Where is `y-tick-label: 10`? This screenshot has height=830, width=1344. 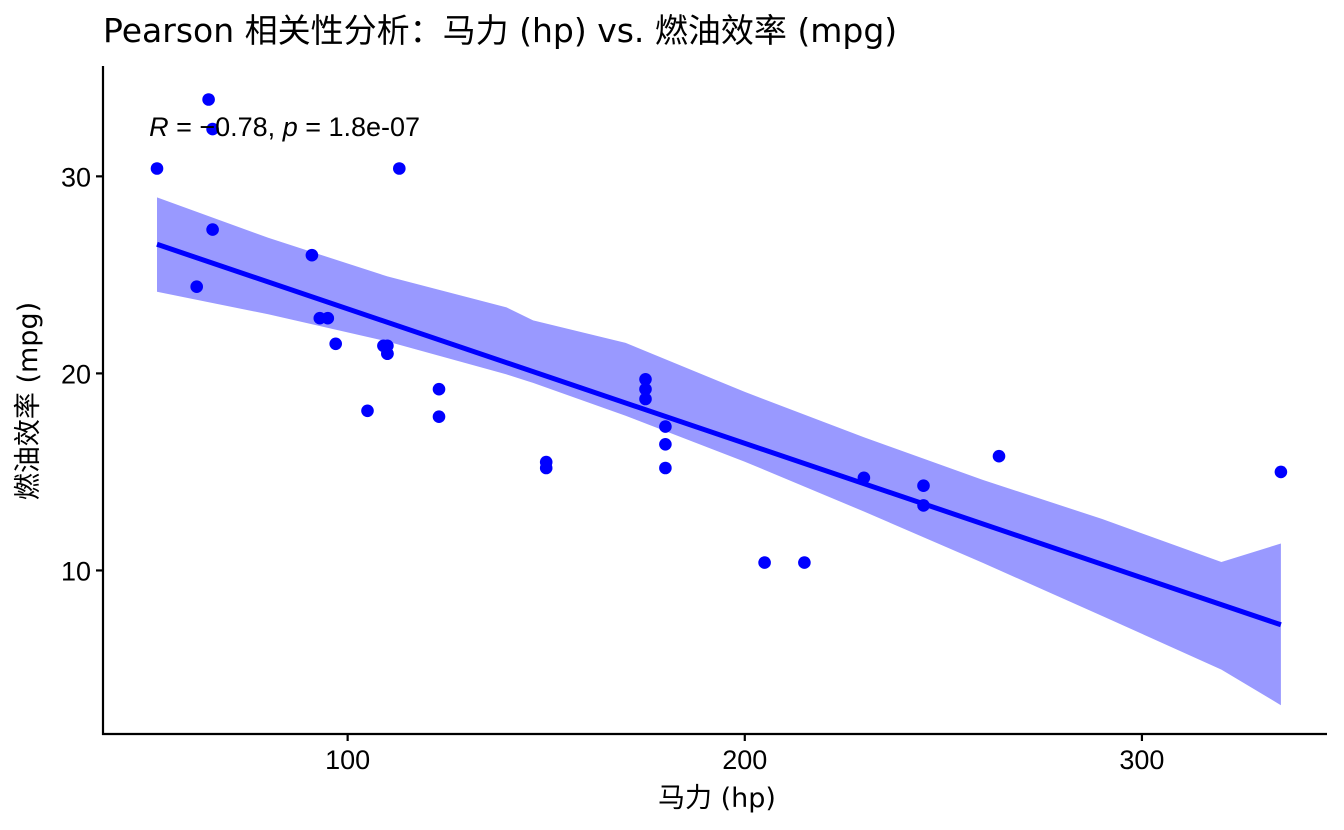 y-tick-label: 10 is located at coordinates (76, 571).